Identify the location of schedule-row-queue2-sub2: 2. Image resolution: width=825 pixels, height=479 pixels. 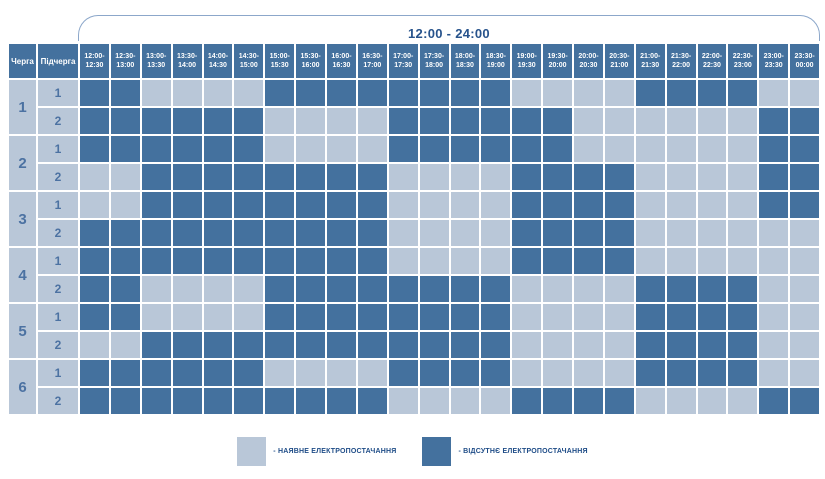
(414, 177).